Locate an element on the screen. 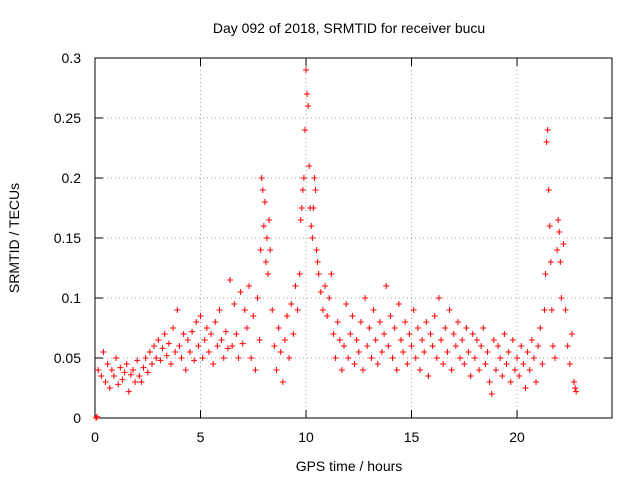  y-tick-label: 0.25 is located at coordinates (67, 118).